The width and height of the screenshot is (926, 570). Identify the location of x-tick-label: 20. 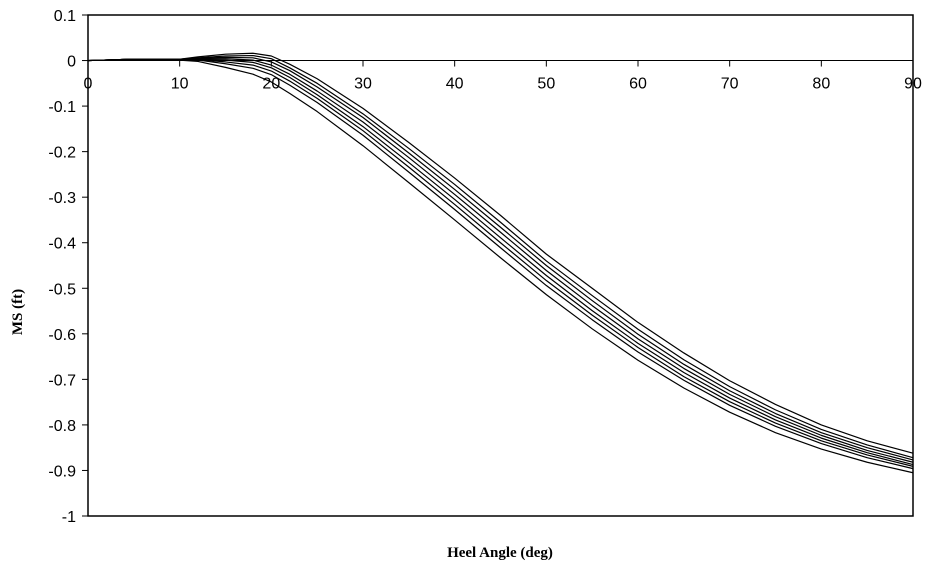
(271, 84).